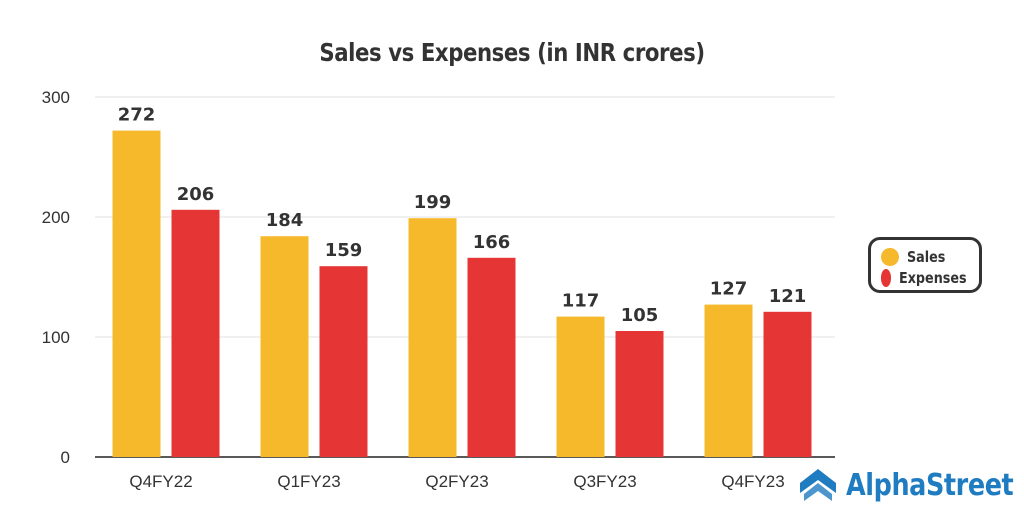 This screenshot has width=1024, height=527. I want to click on data-label: 166, so click(492, 242).